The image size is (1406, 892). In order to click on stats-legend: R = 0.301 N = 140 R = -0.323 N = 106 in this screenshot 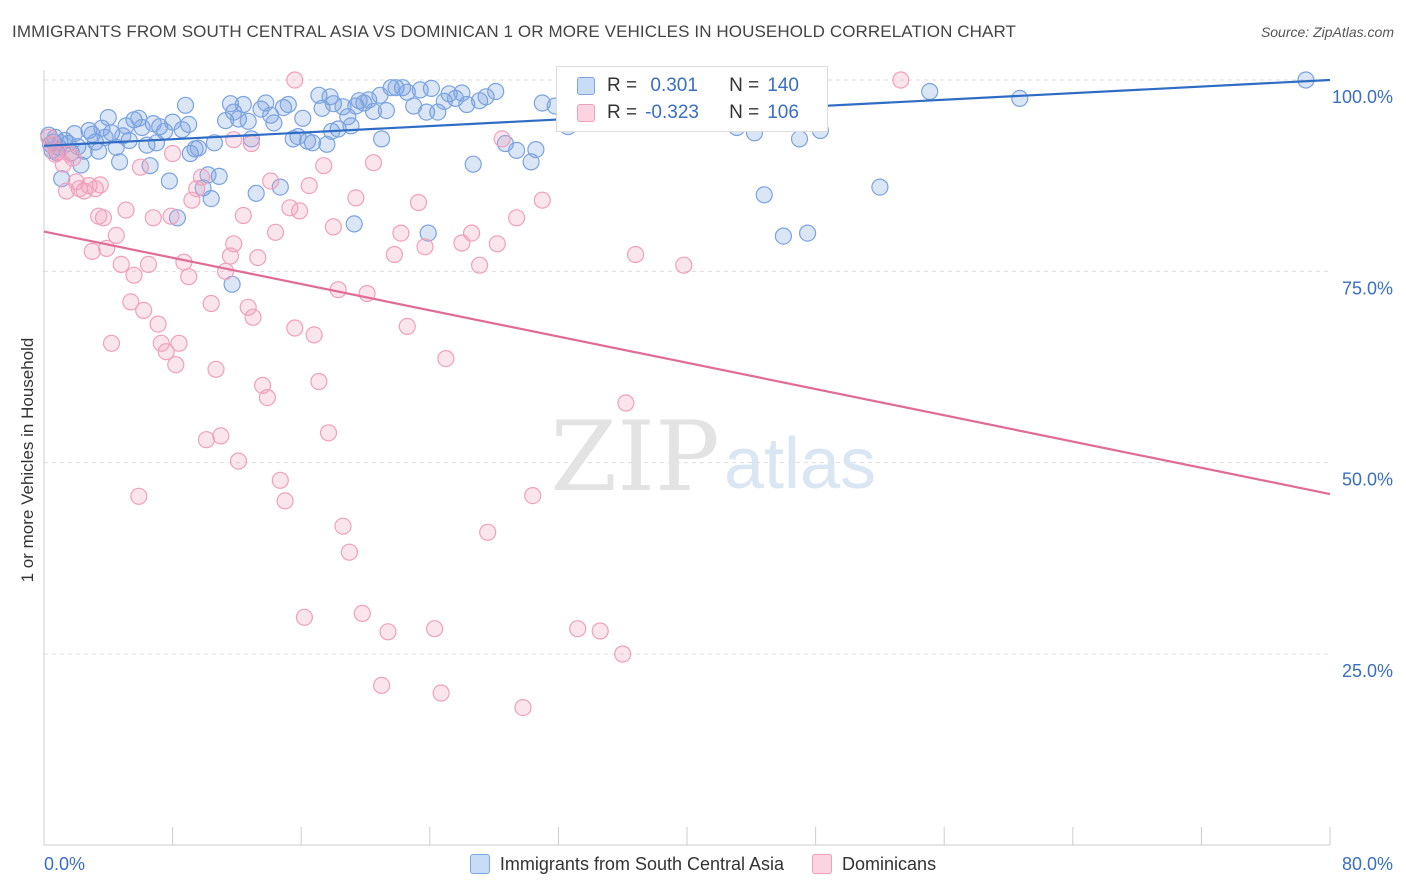, I will do `click(692, 99)`.